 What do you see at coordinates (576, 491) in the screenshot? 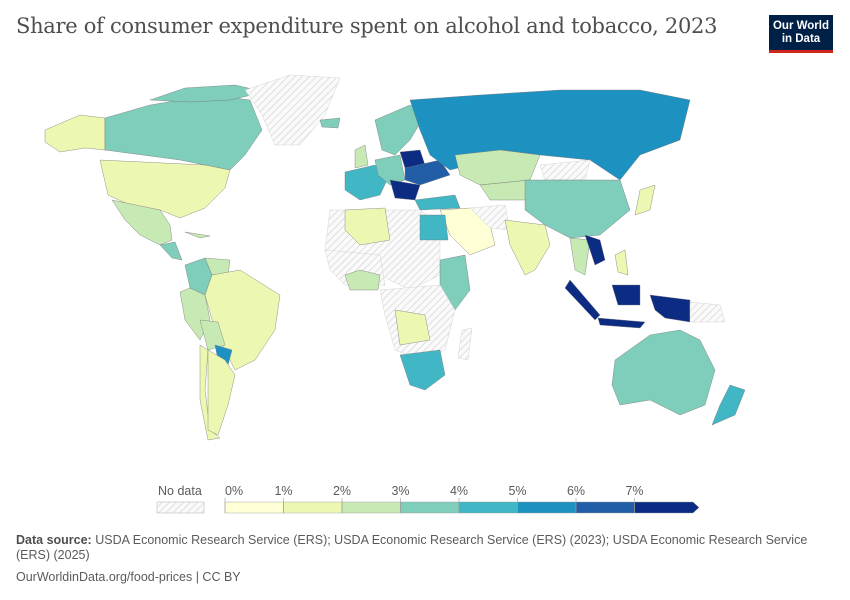
I see `legend-tick-label: 6%` at bounding box center [576, 491].